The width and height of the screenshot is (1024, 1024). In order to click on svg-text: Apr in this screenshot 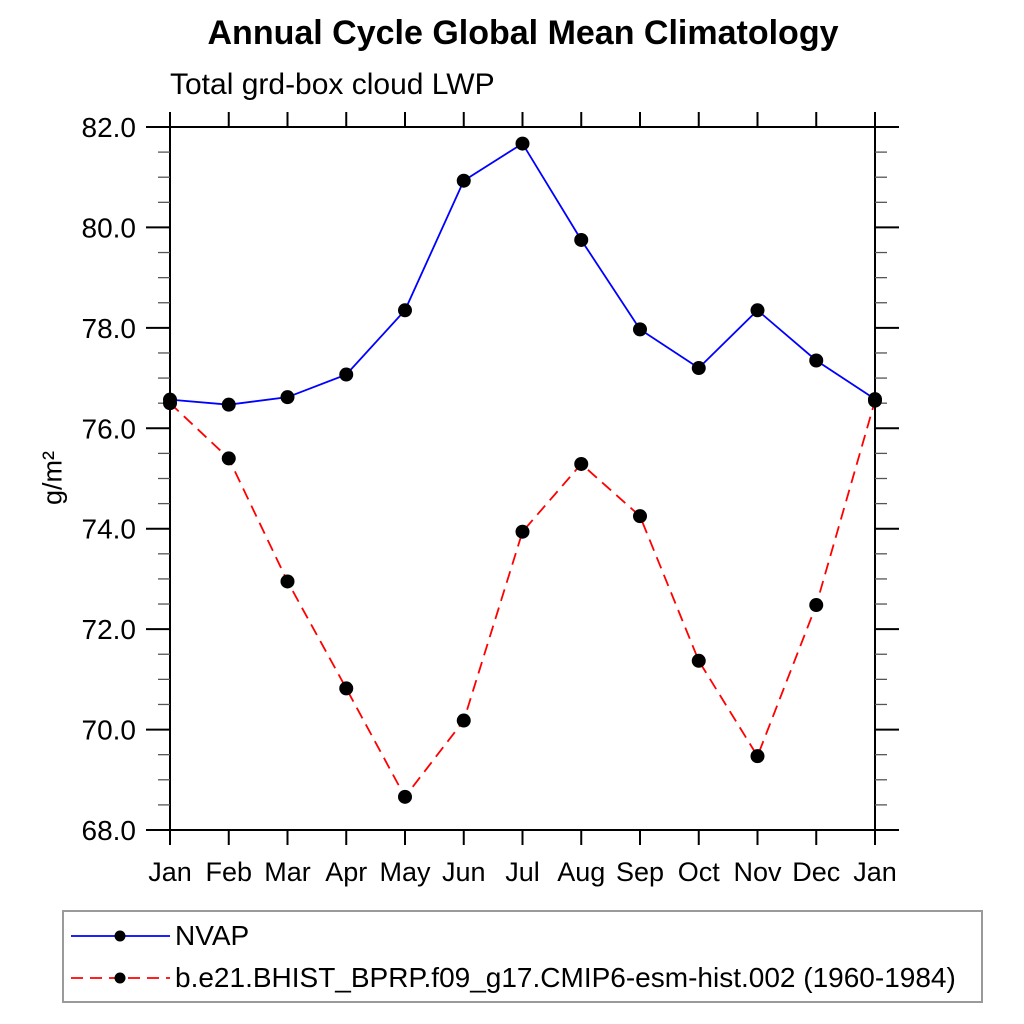, I will do `click(346, 872)`.